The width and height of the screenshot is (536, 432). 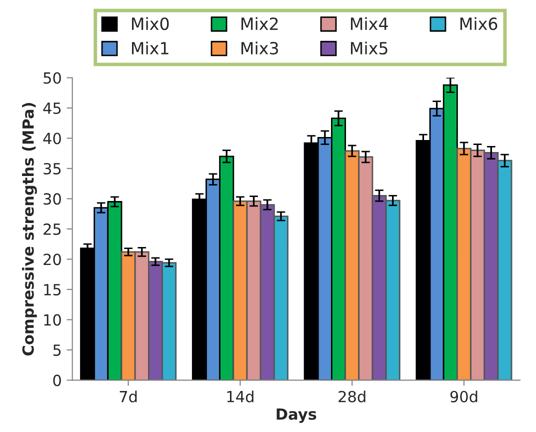 What do you see at coordinates (369, 23) in the screenshot?
I see `legend-label: Mix4` at bounding box center [369, 23].